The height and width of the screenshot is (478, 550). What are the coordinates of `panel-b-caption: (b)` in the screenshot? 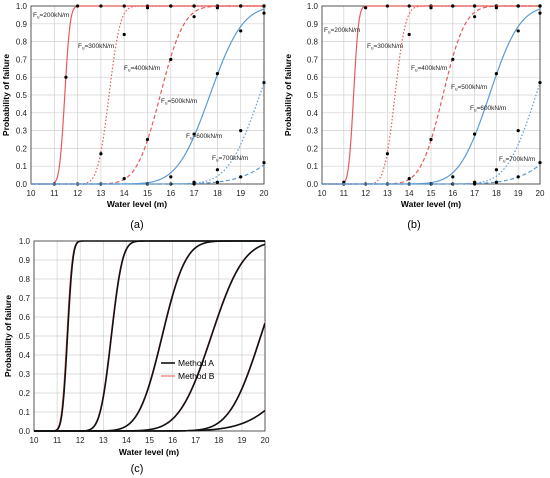 It's located at (413, 225).